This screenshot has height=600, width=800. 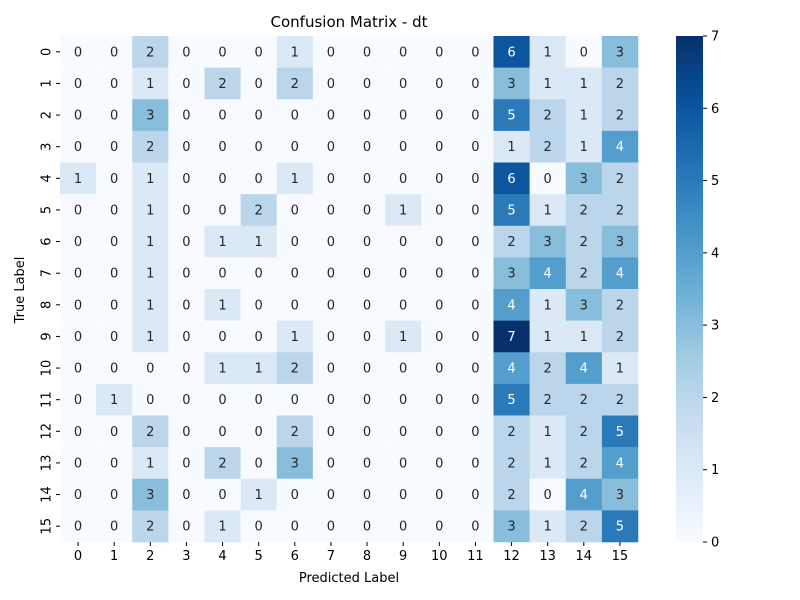 I want to click on colorbar-tick-label: 2, so click(x=715, y=398).